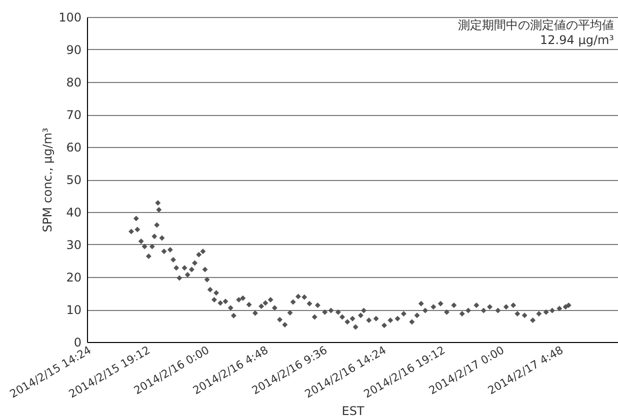 This screenshot has height=420, width=618. What do you see at coordinates (74, 50) in the screenshot?
I see `y-tick-label: 90` at bounding box center [74, 50].